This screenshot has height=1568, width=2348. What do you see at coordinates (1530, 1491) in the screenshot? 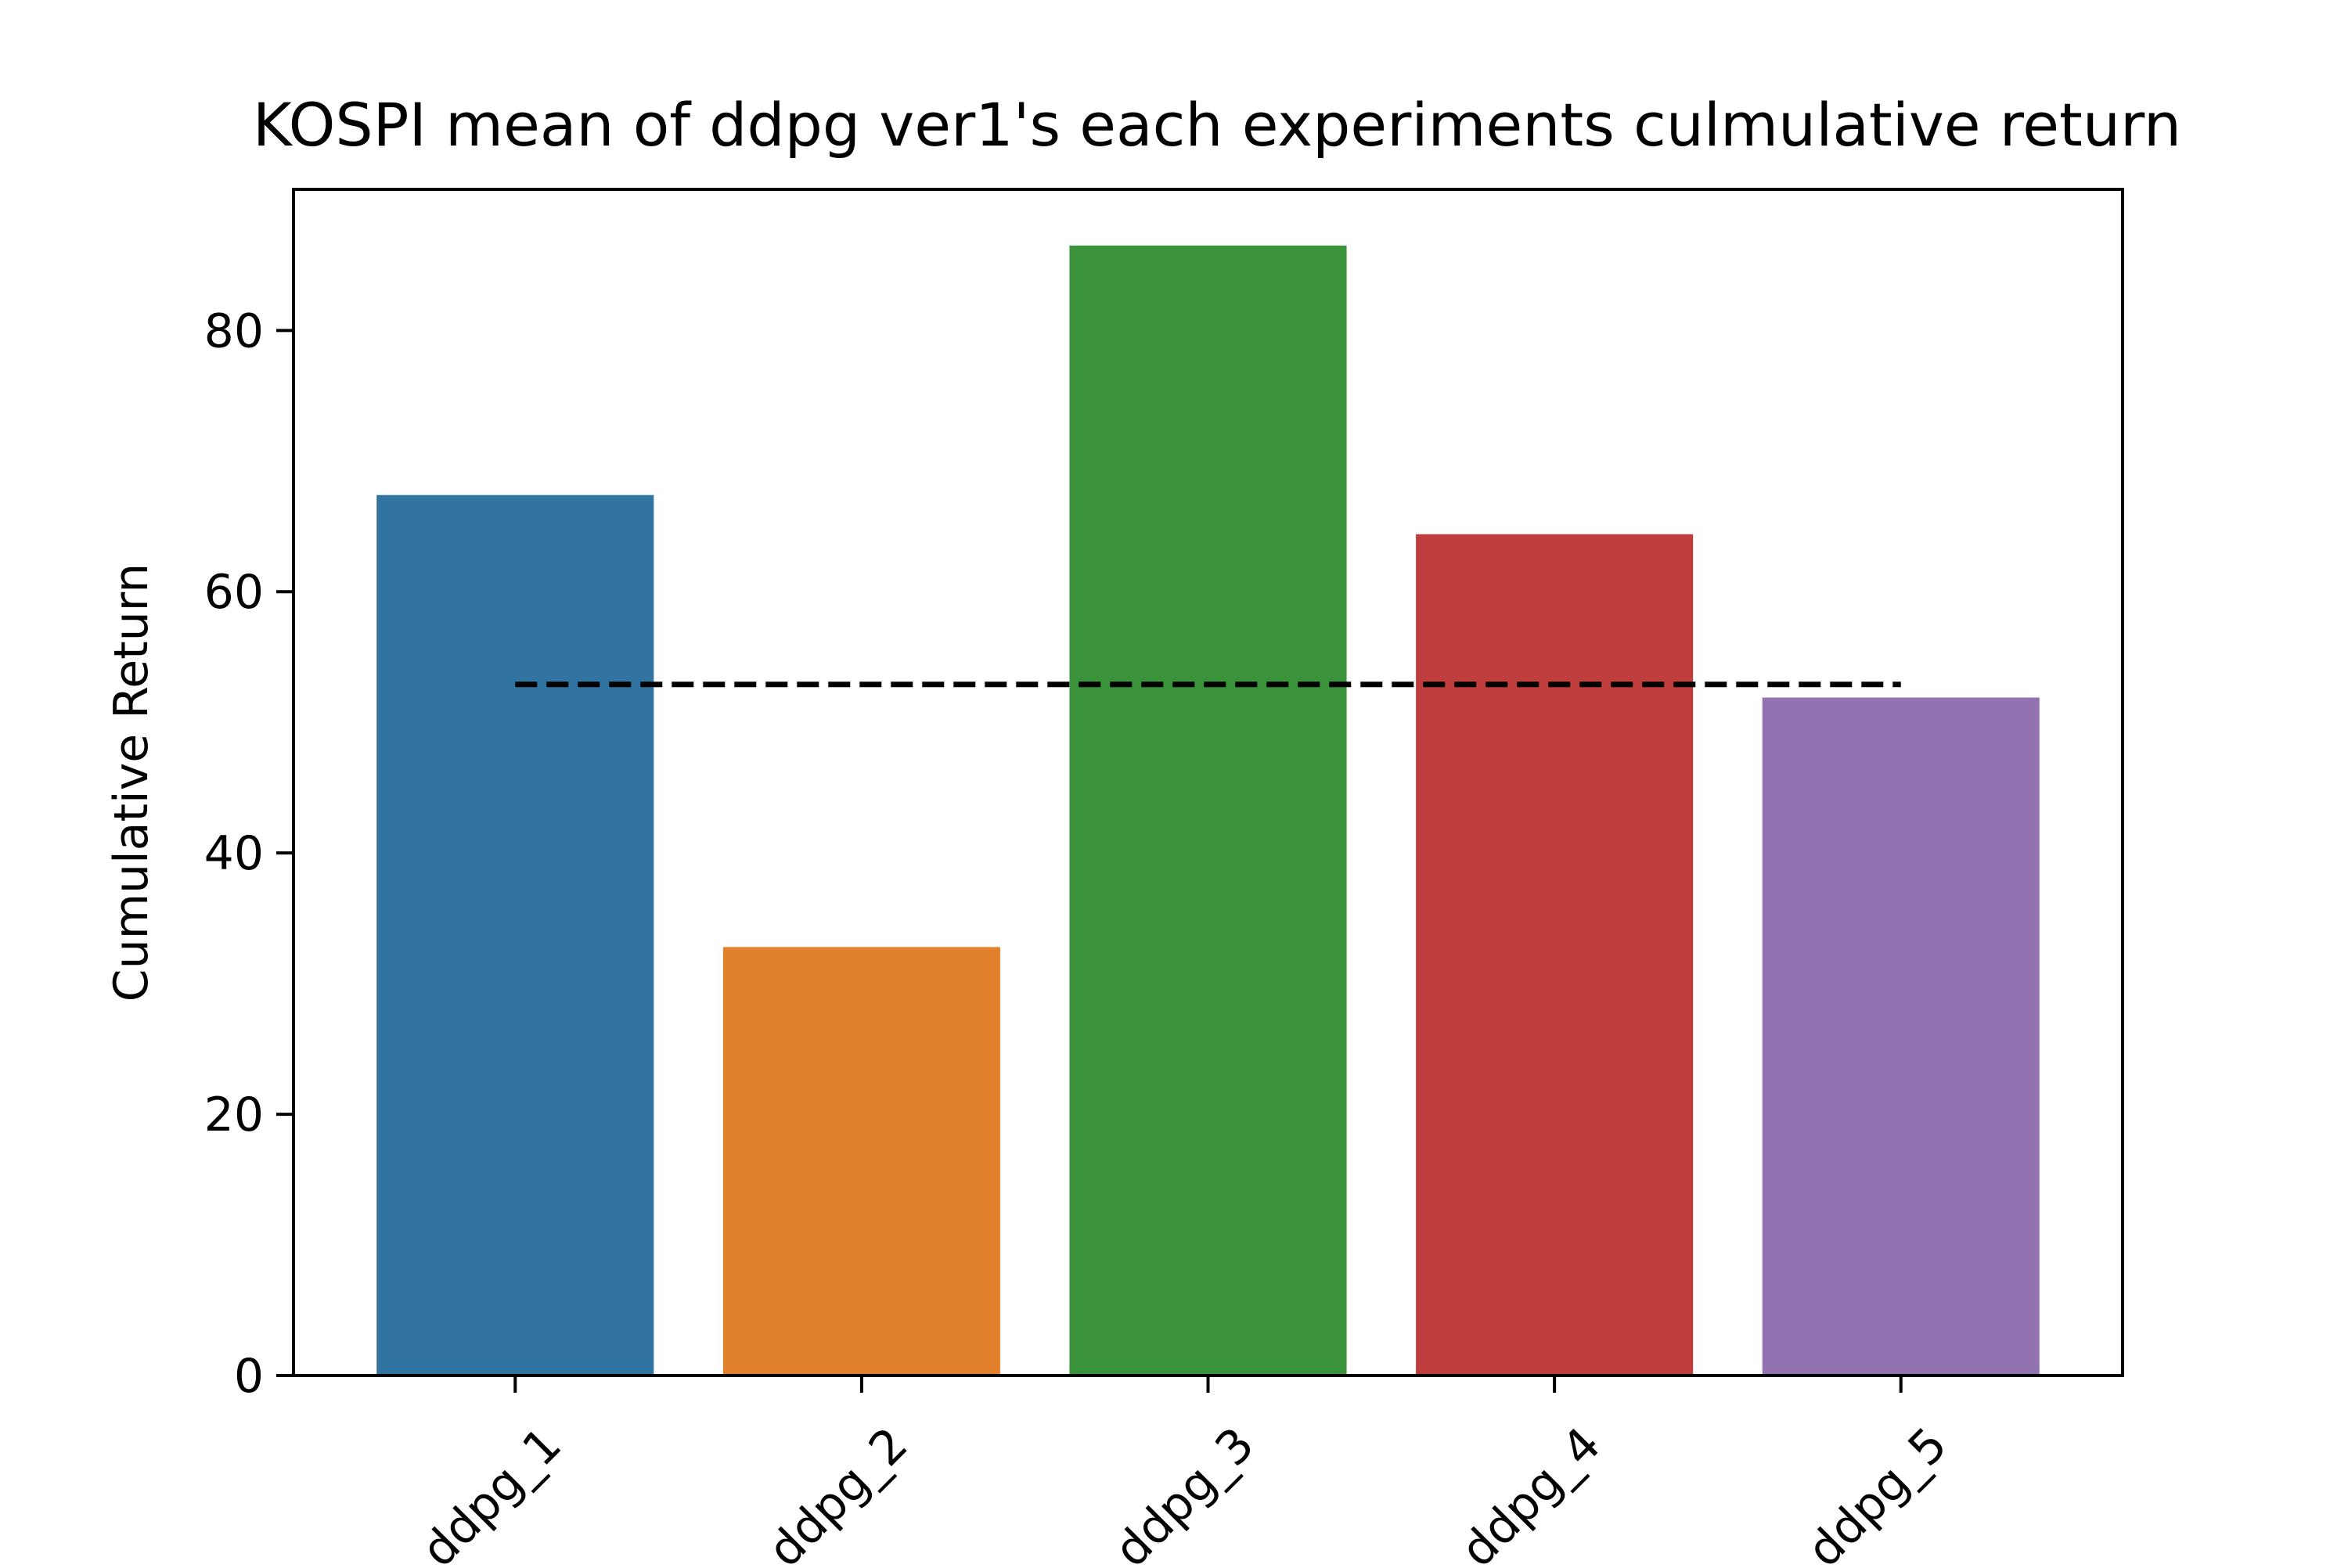
I see `x-tick-label: ddpg_4` at bounding box center [1530, 1491].